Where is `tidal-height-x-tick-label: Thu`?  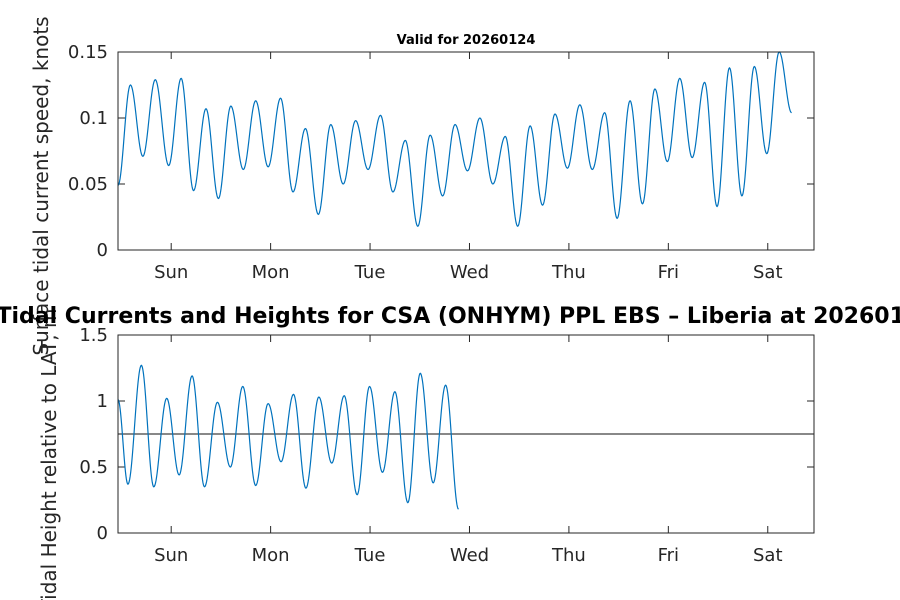 tidal-height-x-tick-label: Thu is located at coordinates (568, 555).